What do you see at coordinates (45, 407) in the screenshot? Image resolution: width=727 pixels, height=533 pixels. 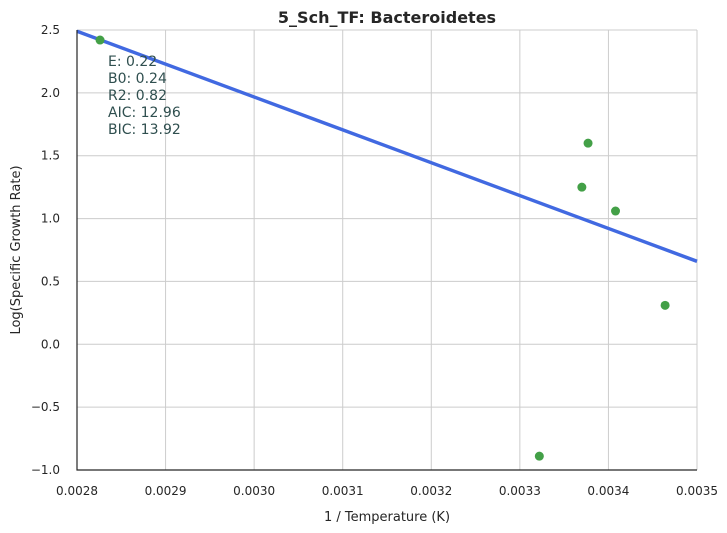 I see `y-tick-label: −0.5` at bounding box center [45, 407].